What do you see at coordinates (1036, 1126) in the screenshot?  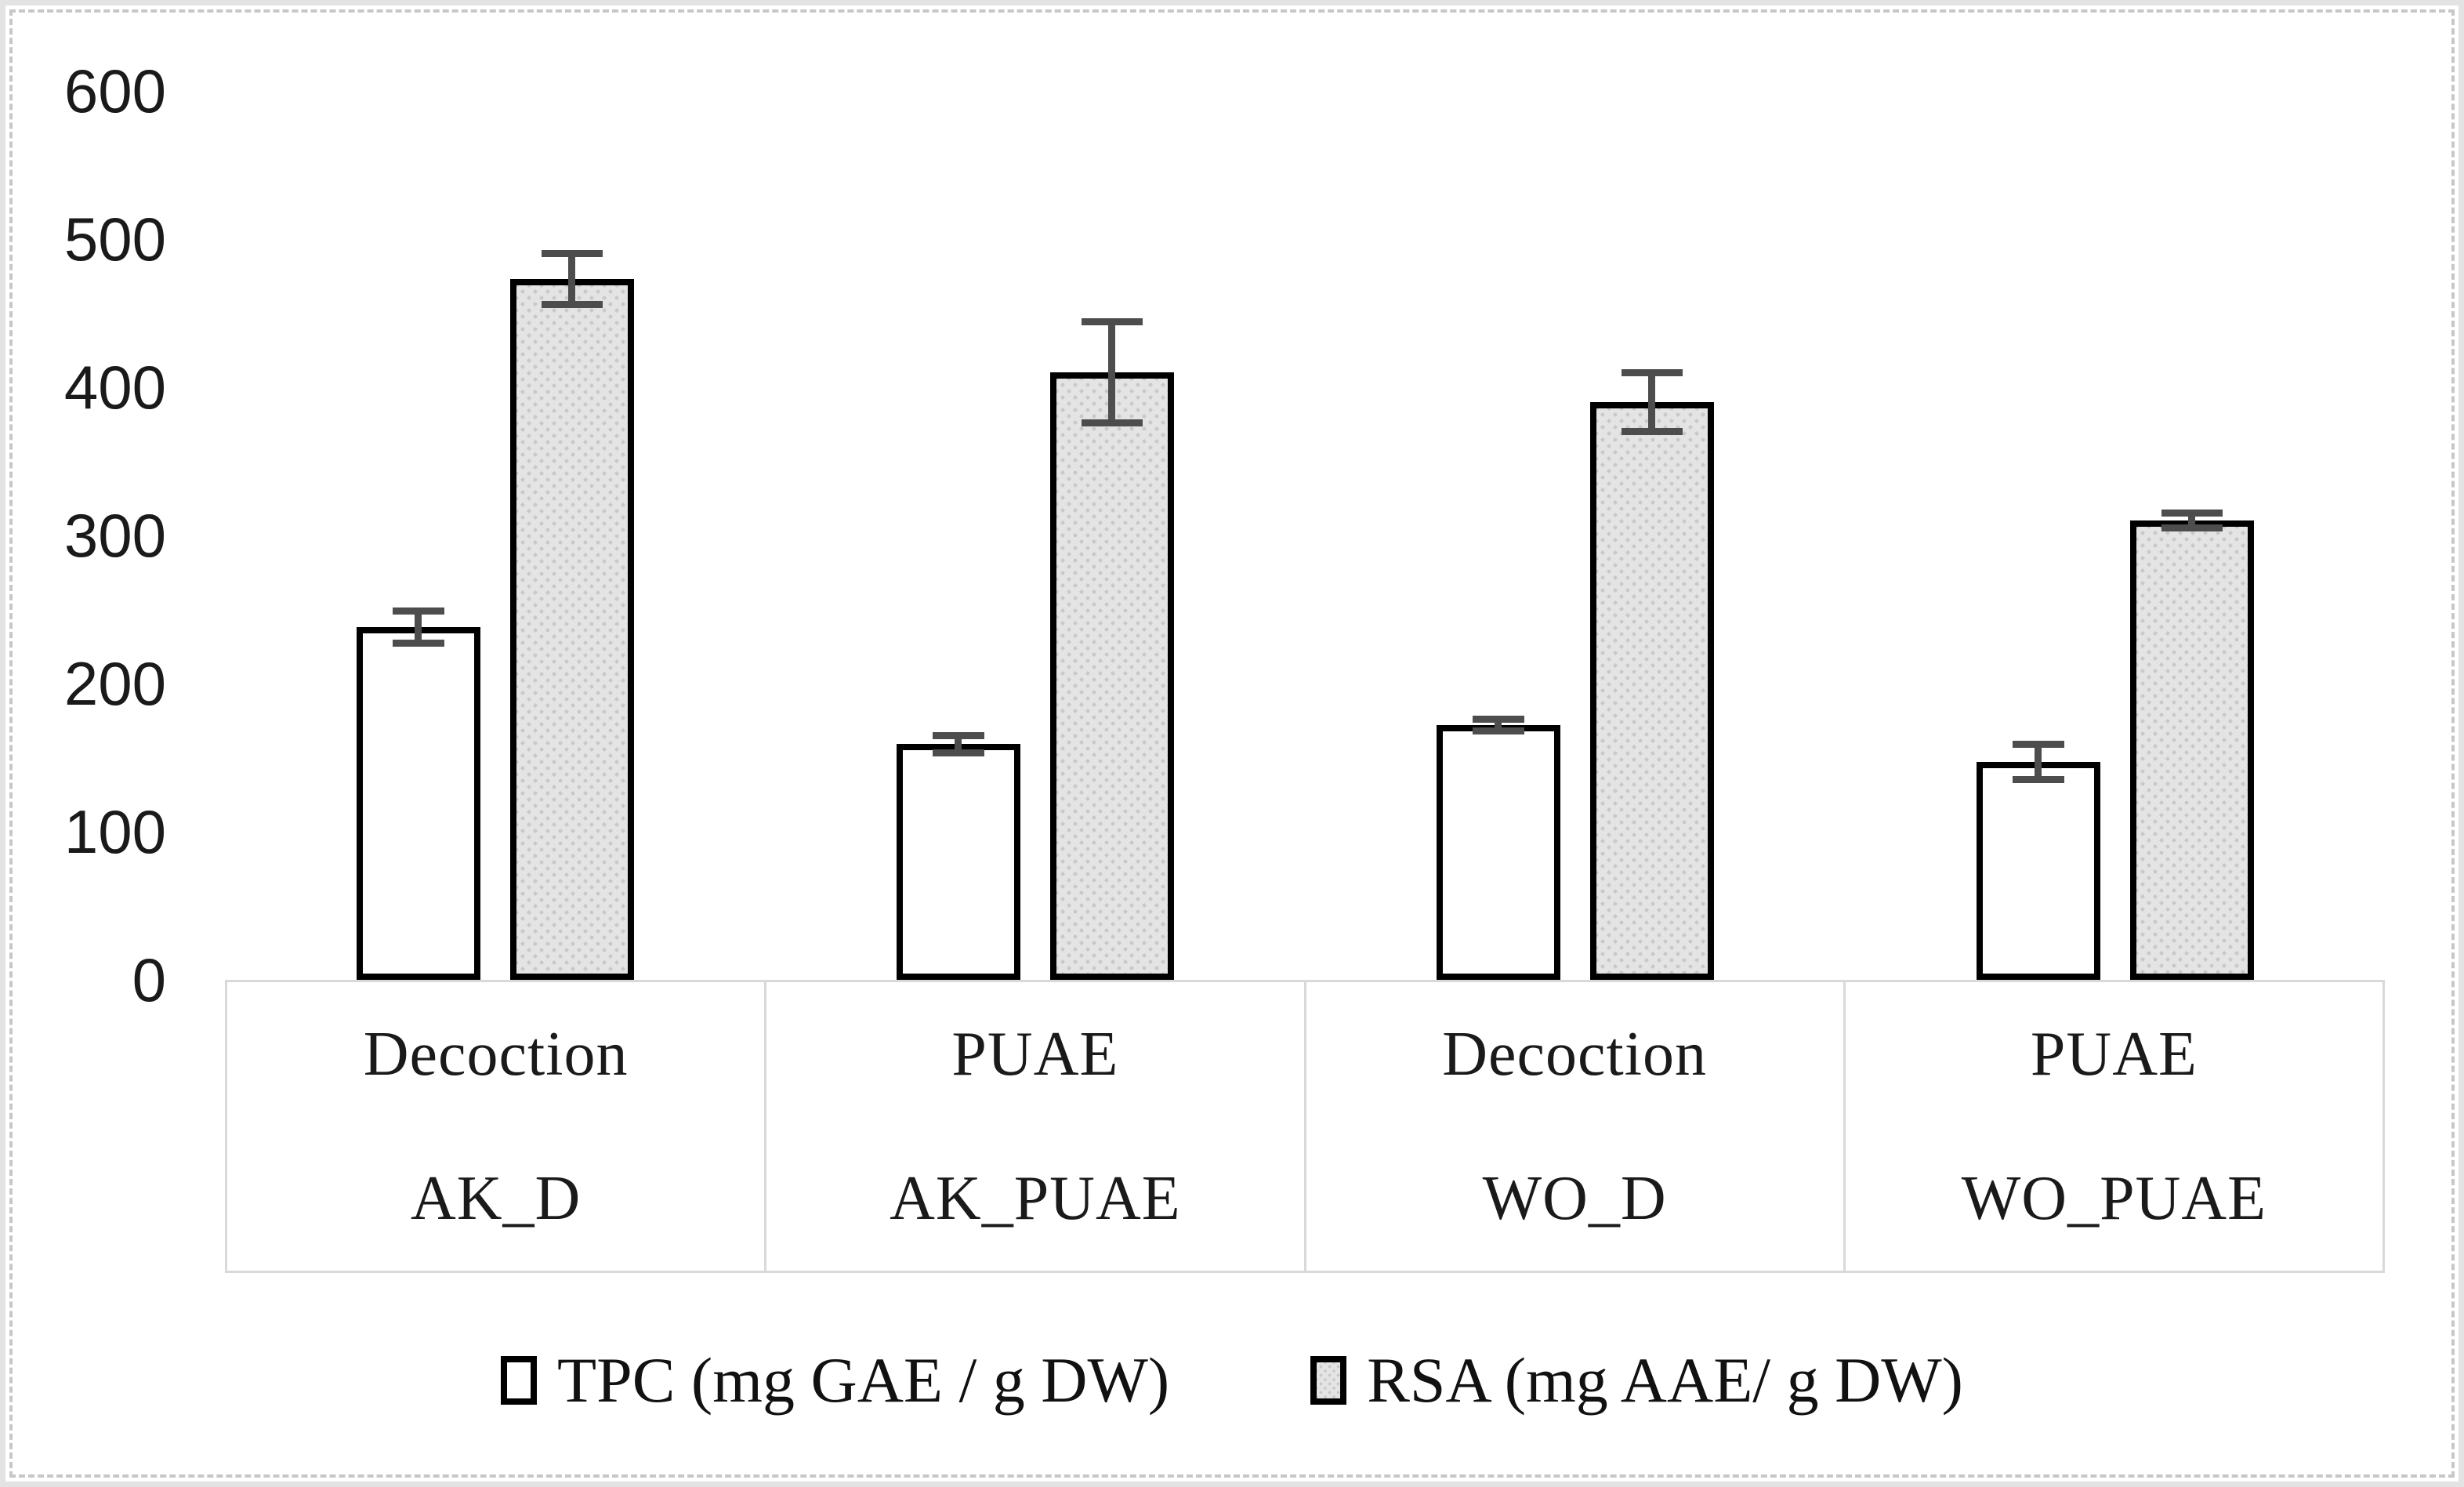 I see `category-cell-ak_puae: PUAE AK_PUAE` at bounding box center [1036, 1126].